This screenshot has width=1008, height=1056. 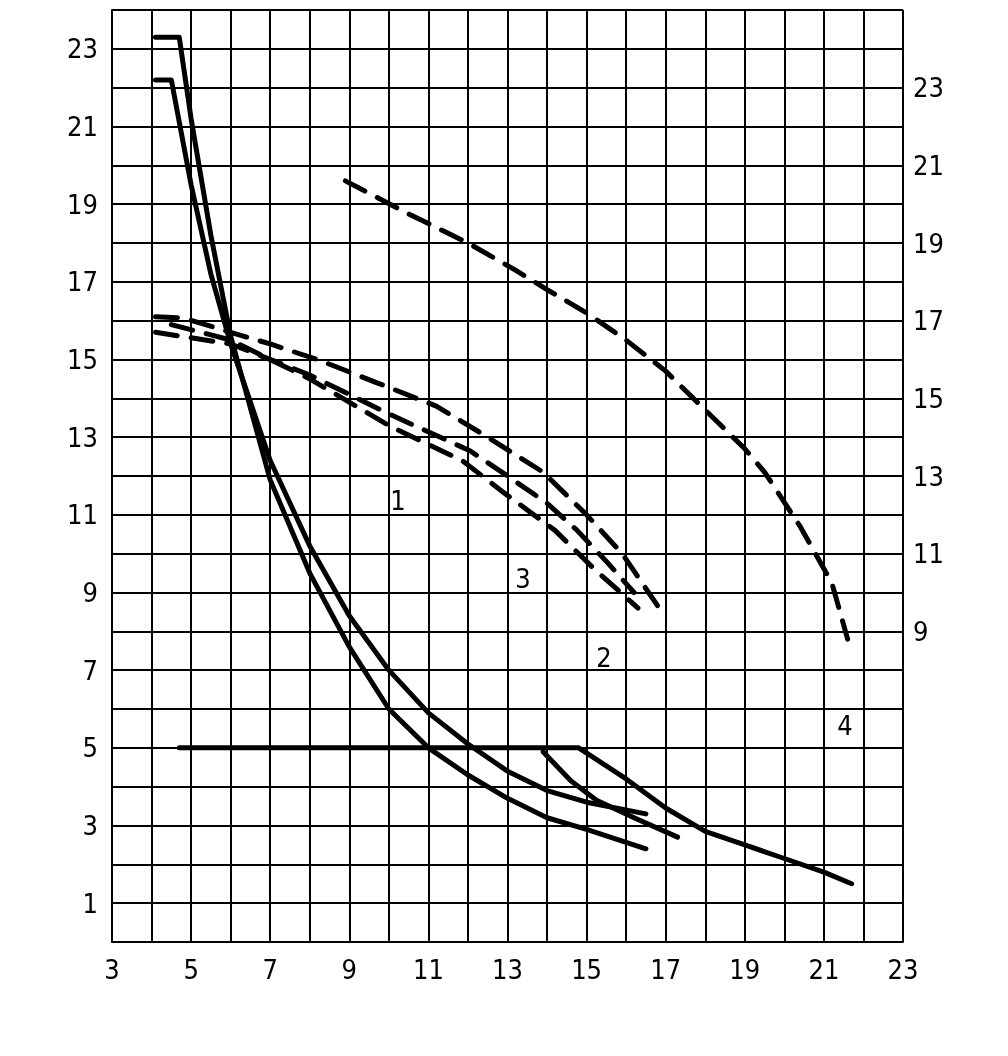 I want to click on y-tick-label: 17, so click(x=82, y=282).